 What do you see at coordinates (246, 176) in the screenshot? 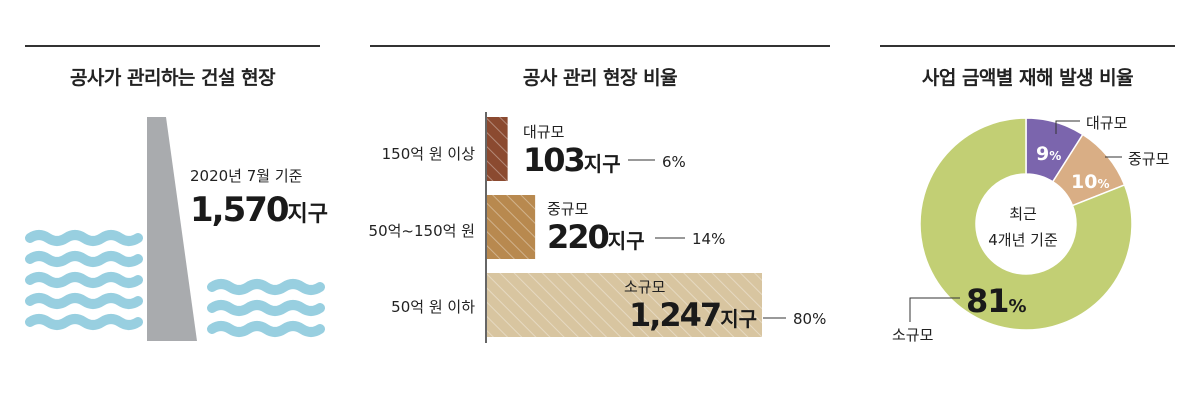
I see `panel1-basis: 2020년 7월 기준` at bounding box center [246, 176].